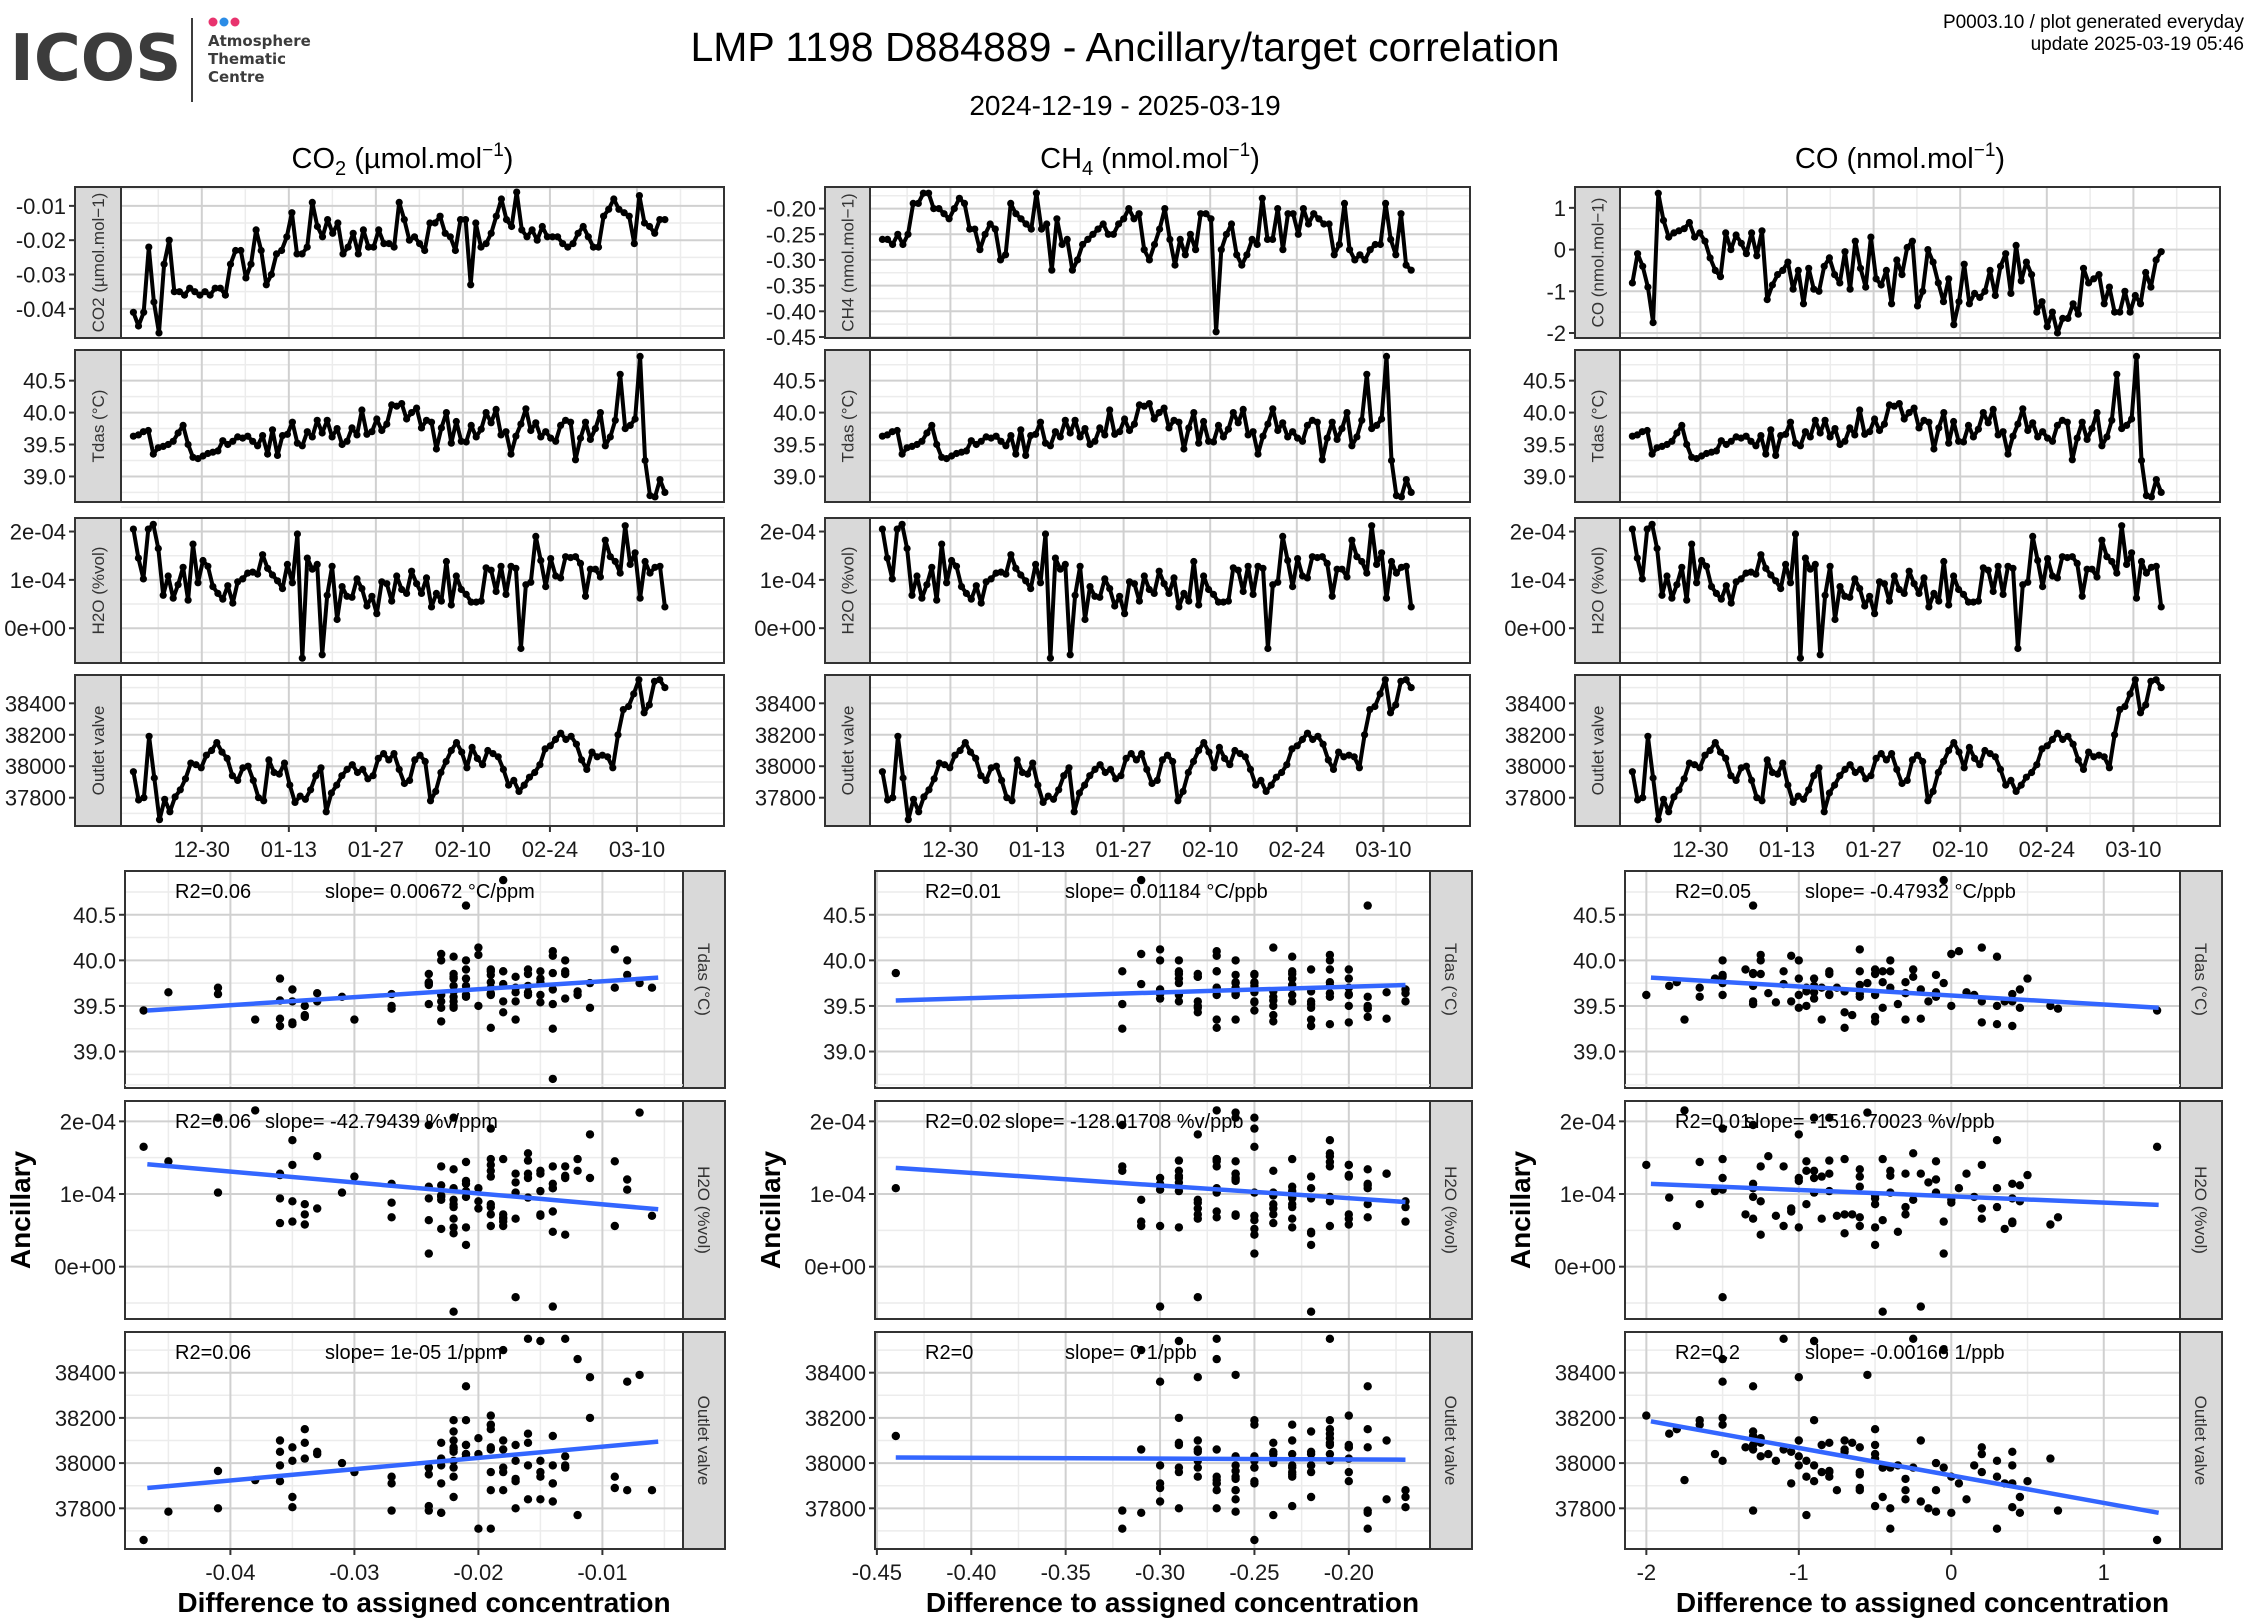 This screenshot has height=1620, width=2250. I want to click on logo-dot, so click(235, 22).